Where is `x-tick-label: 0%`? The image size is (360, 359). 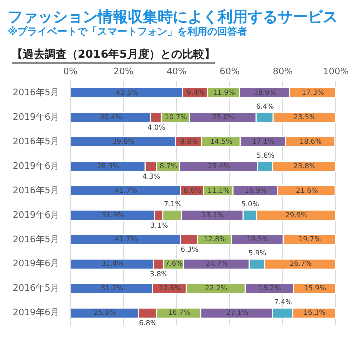
x-tick-label: 0% is located at coordinates (70, 73).